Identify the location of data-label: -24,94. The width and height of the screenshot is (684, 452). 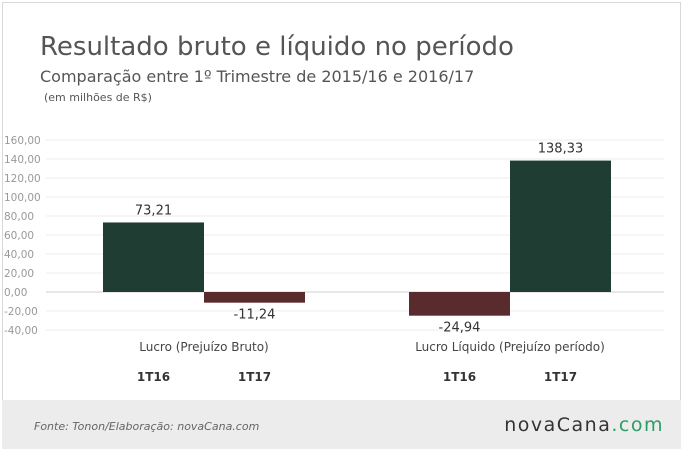
(460, 328).